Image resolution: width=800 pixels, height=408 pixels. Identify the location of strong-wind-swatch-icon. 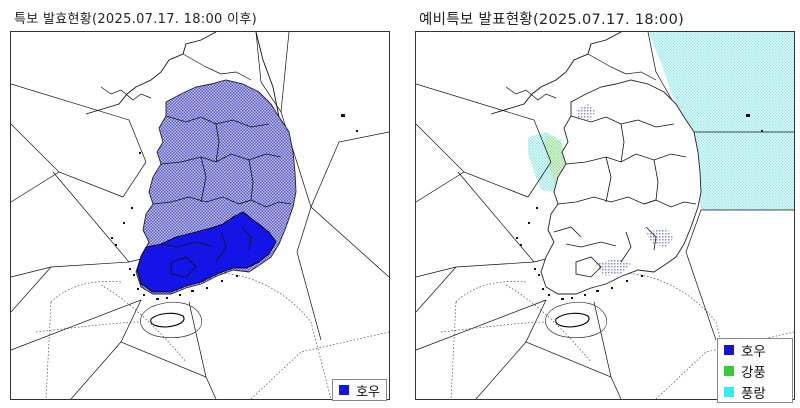
(729, 370).